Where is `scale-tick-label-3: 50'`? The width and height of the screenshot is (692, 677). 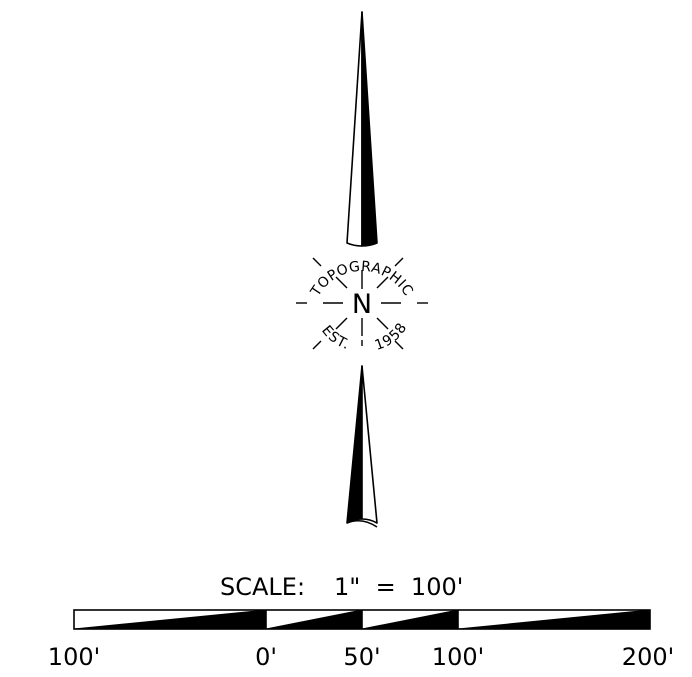
scale-tick-label-3: 50' is located at coordinates (361, 657).